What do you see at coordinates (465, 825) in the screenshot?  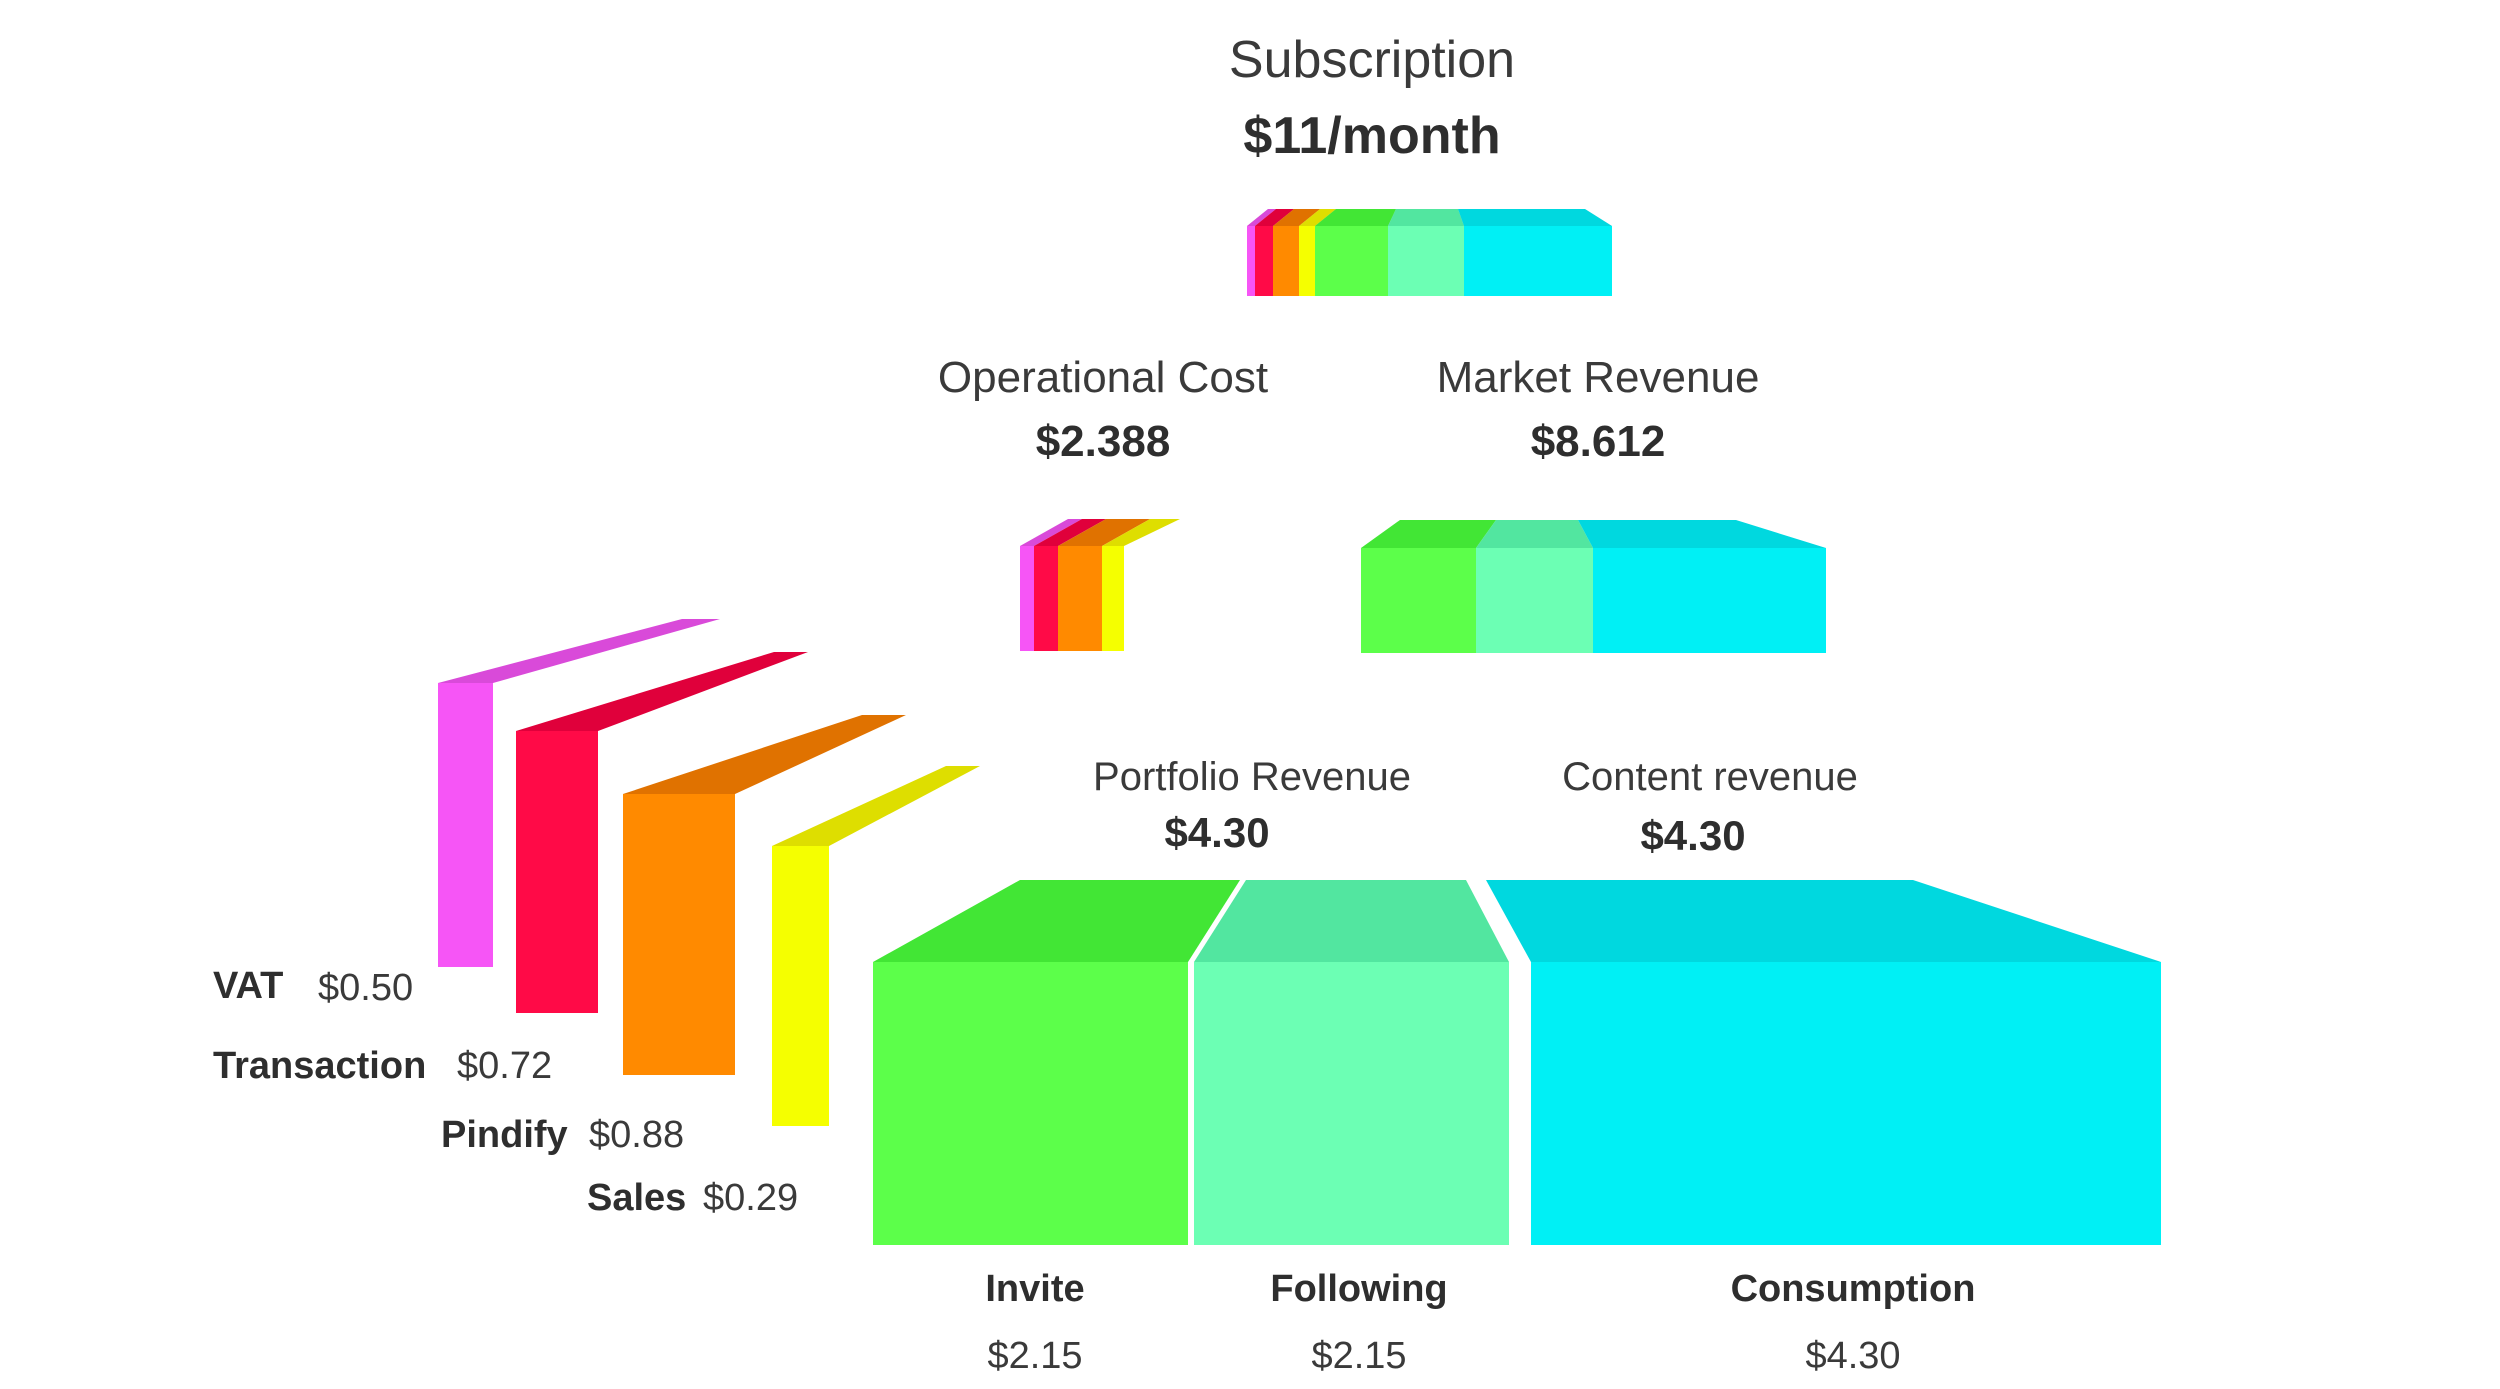 I see `cost-bar-vat` at bounding box center [465, 825].